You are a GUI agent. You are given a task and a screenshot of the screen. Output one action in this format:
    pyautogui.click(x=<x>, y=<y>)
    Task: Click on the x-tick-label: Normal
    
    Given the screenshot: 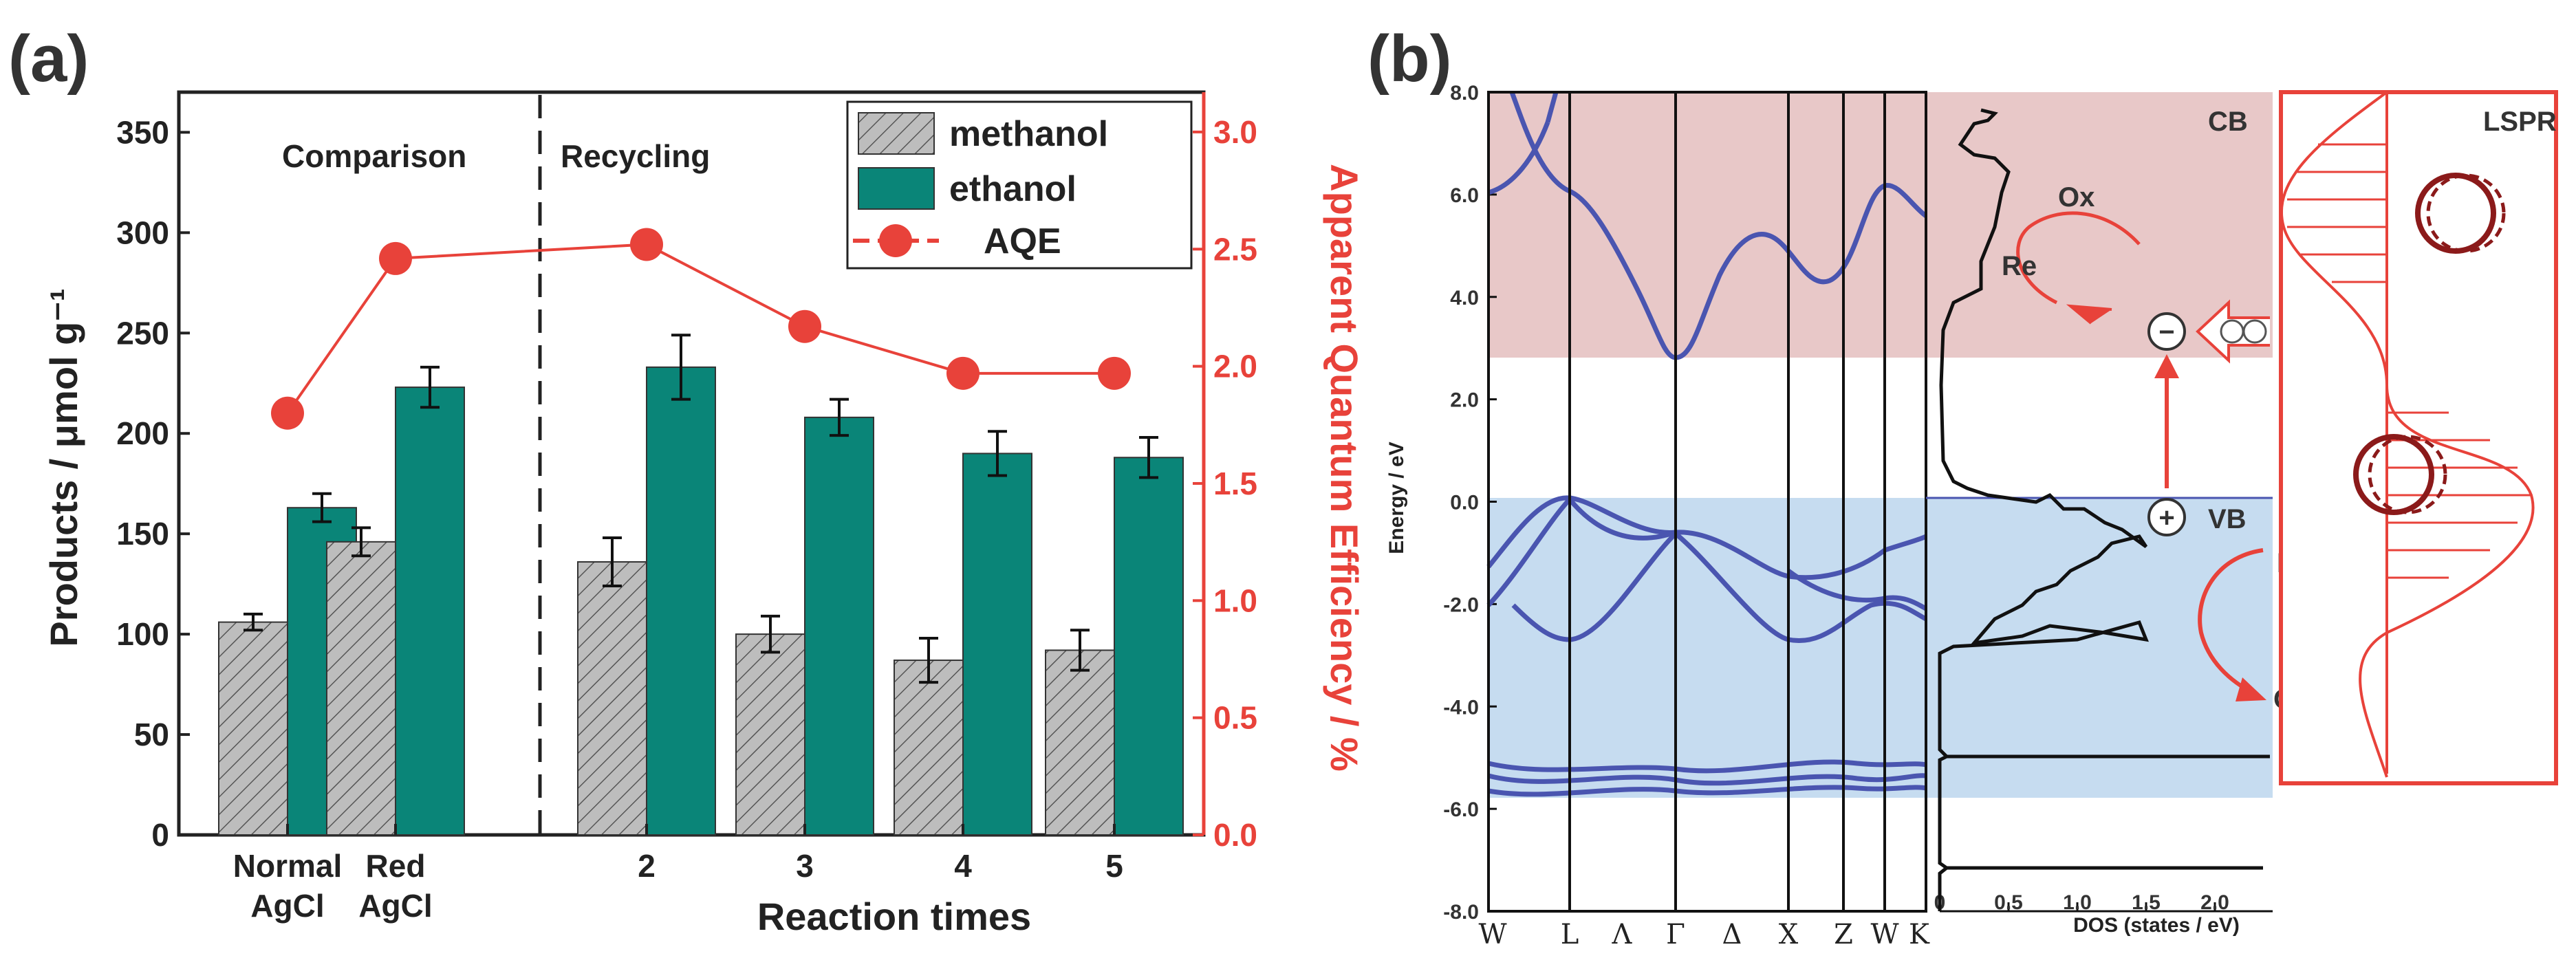 What is the action you would take?
    pyautogui.click(x=287, y=866)
    